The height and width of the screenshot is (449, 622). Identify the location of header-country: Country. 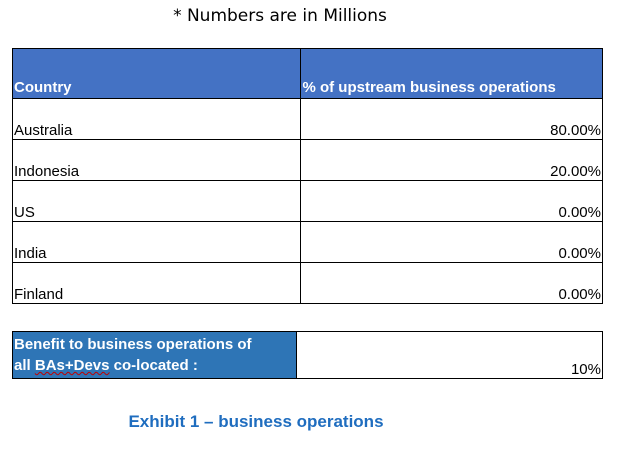
(156, 73).